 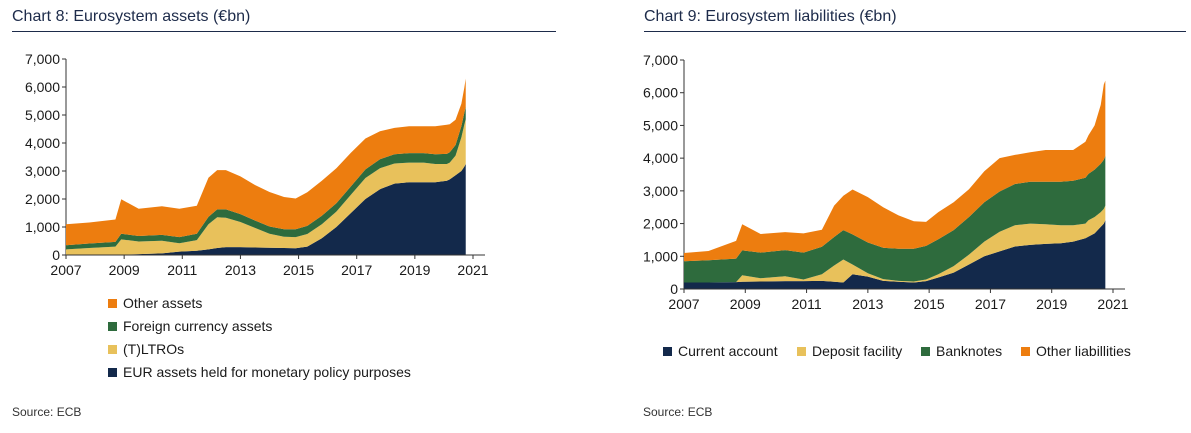 What do you see at coordinates (472, 270) in the screenshot?
I see `chart-8-x-tick-label: 2021` at bounding box center [472, 270].